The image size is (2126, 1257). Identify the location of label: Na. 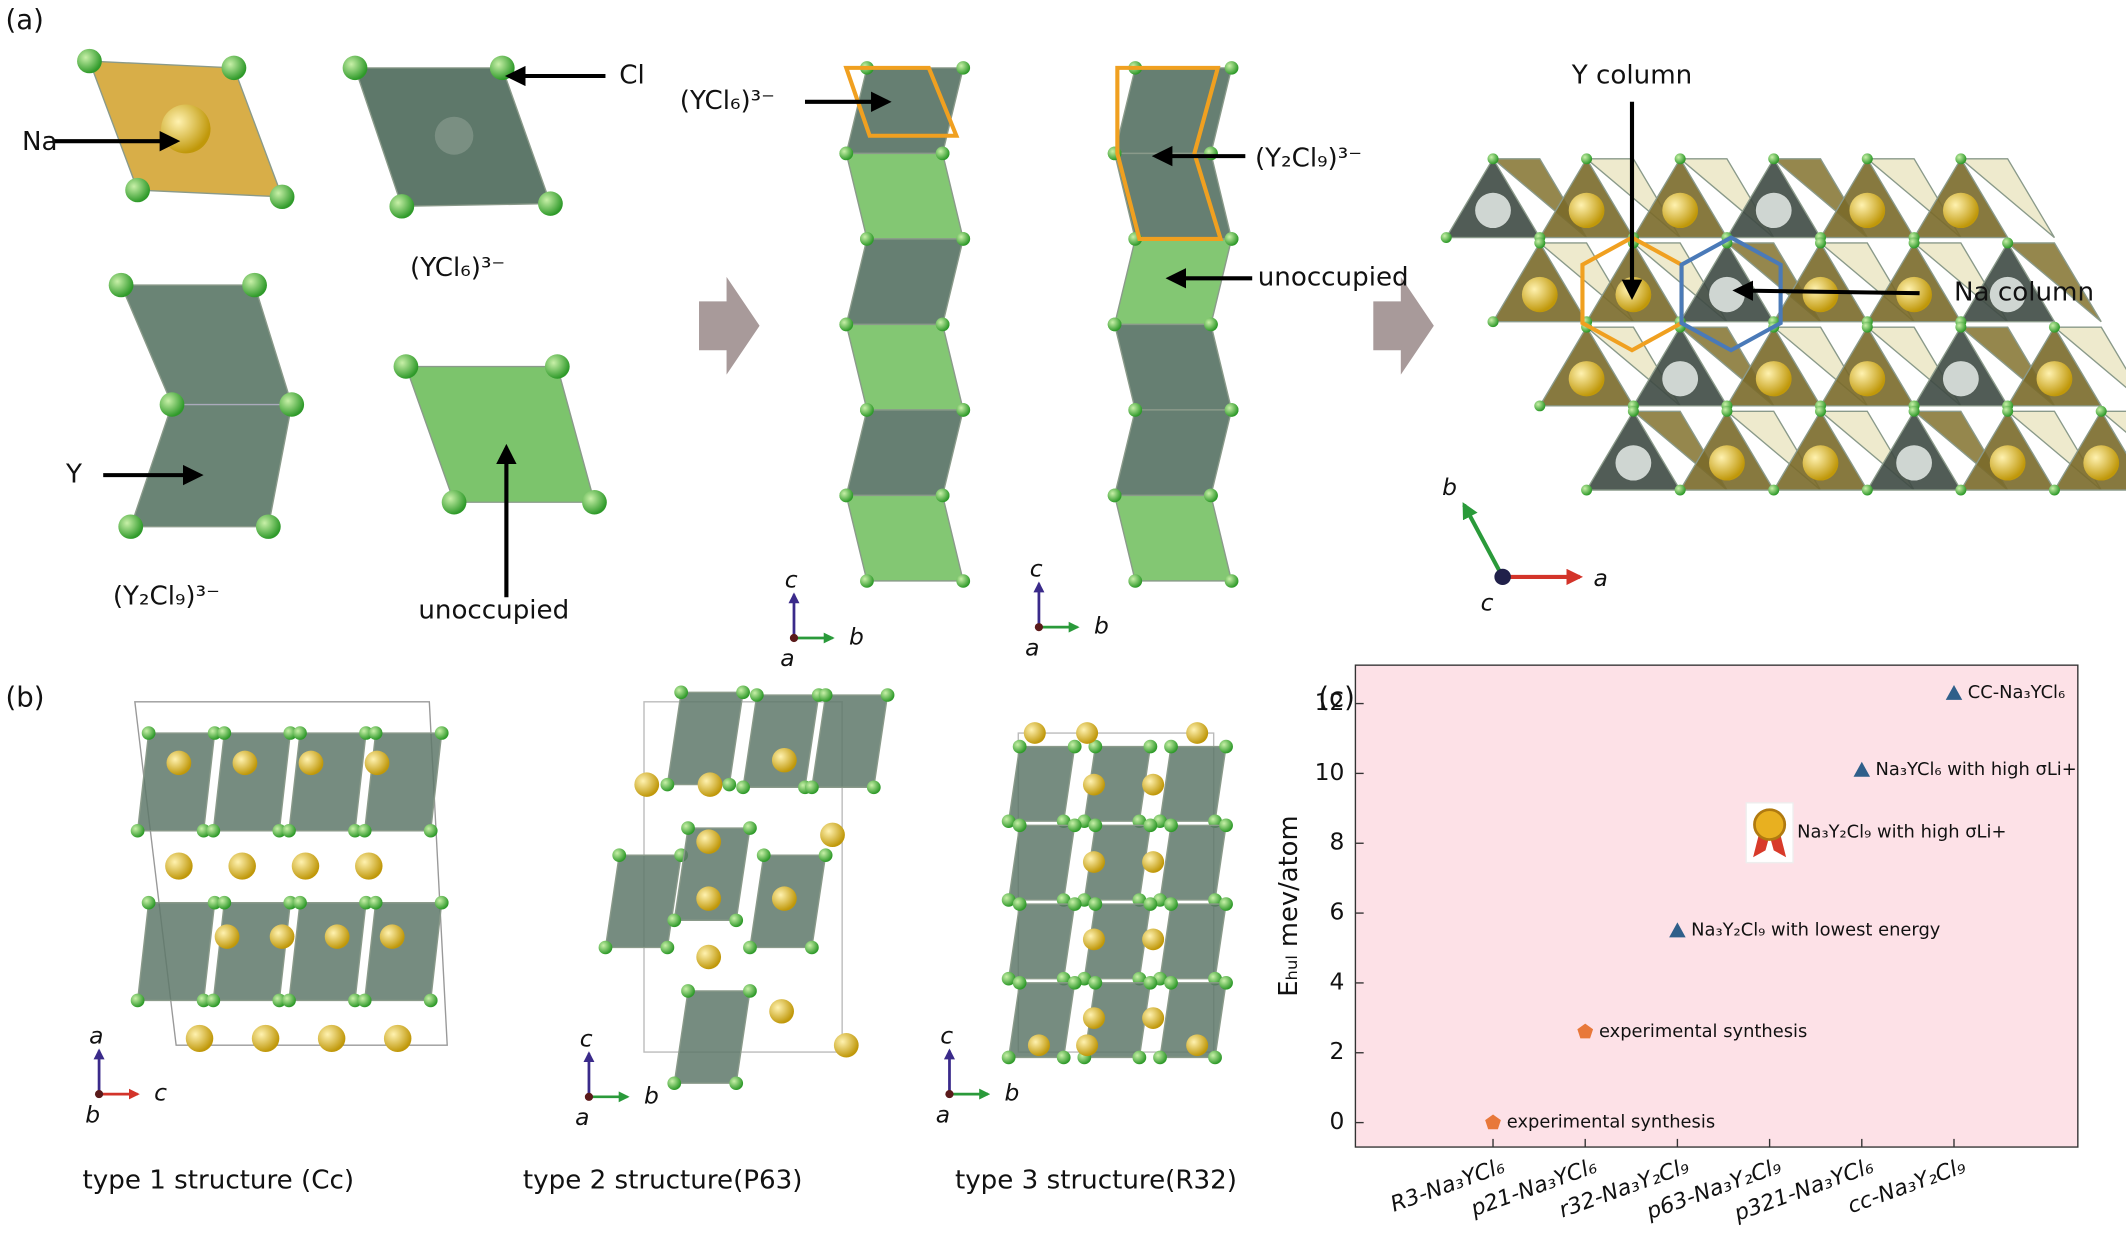
(40, 142).